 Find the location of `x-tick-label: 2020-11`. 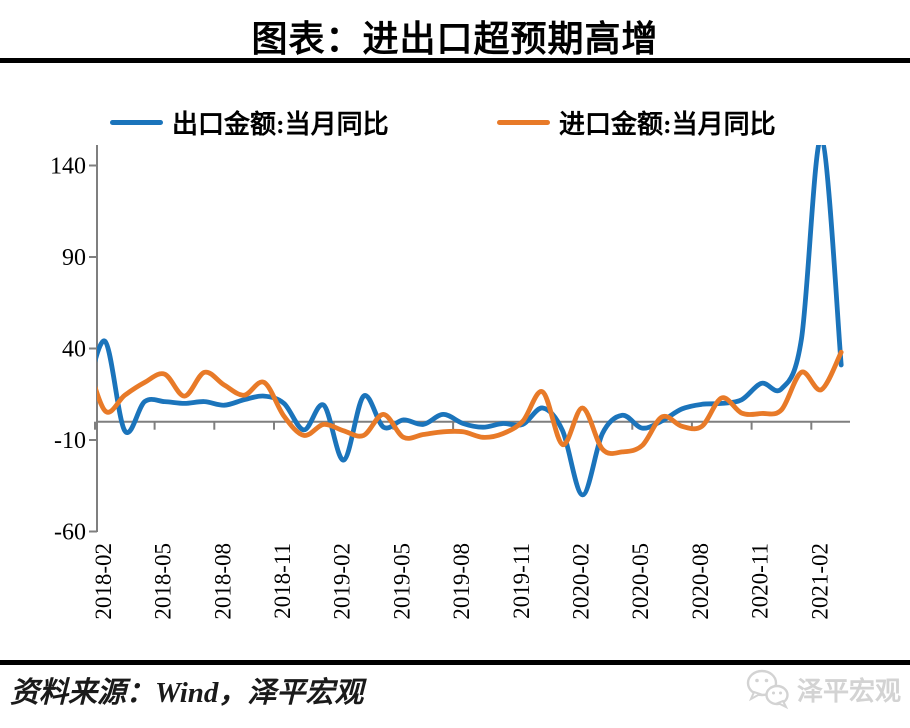

x-tick-label: 2020-11 is located at coordinates (760, 581).